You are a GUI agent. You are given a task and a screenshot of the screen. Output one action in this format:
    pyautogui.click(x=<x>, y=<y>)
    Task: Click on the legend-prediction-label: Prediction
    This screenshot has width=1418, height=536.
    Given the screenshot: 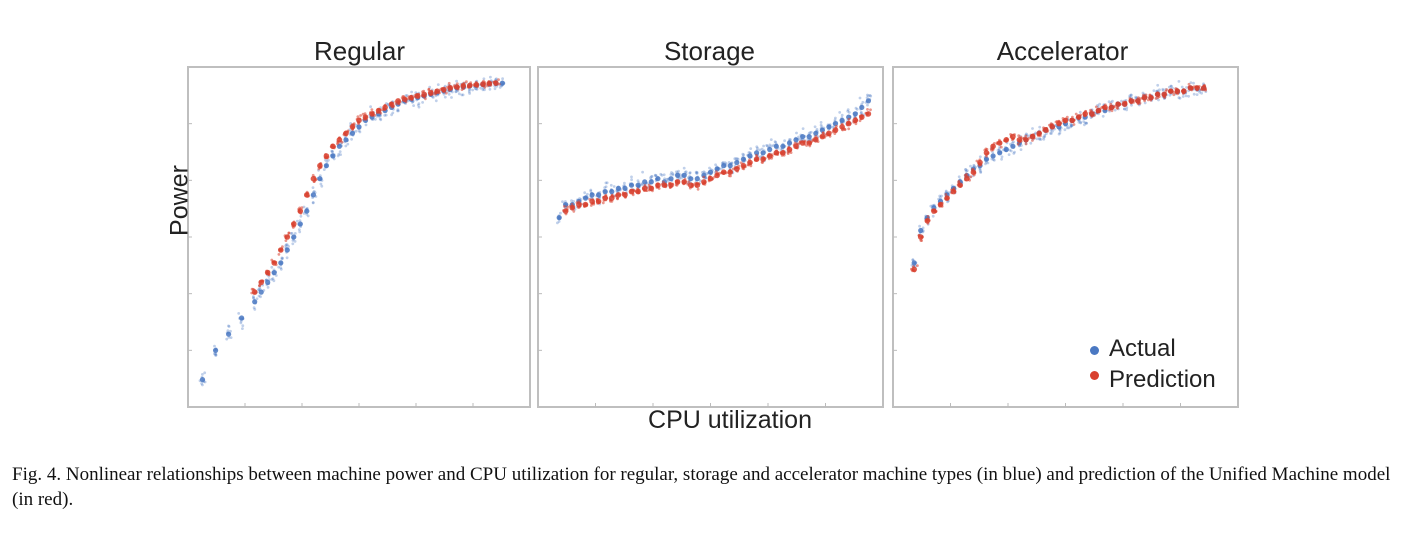 What is the action you would take?
    pyautogui.click(x=1162, y=379)
    